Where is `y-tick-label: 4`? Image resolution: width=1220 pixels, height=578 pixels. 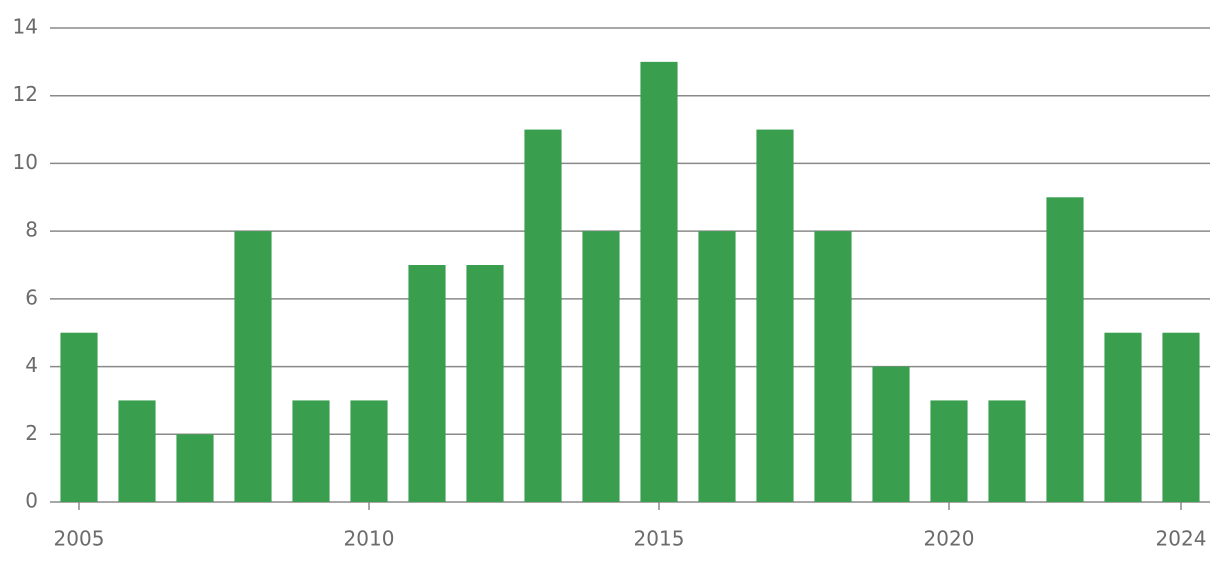 y-tick-label: 4 is located at coordinates (31, 365).